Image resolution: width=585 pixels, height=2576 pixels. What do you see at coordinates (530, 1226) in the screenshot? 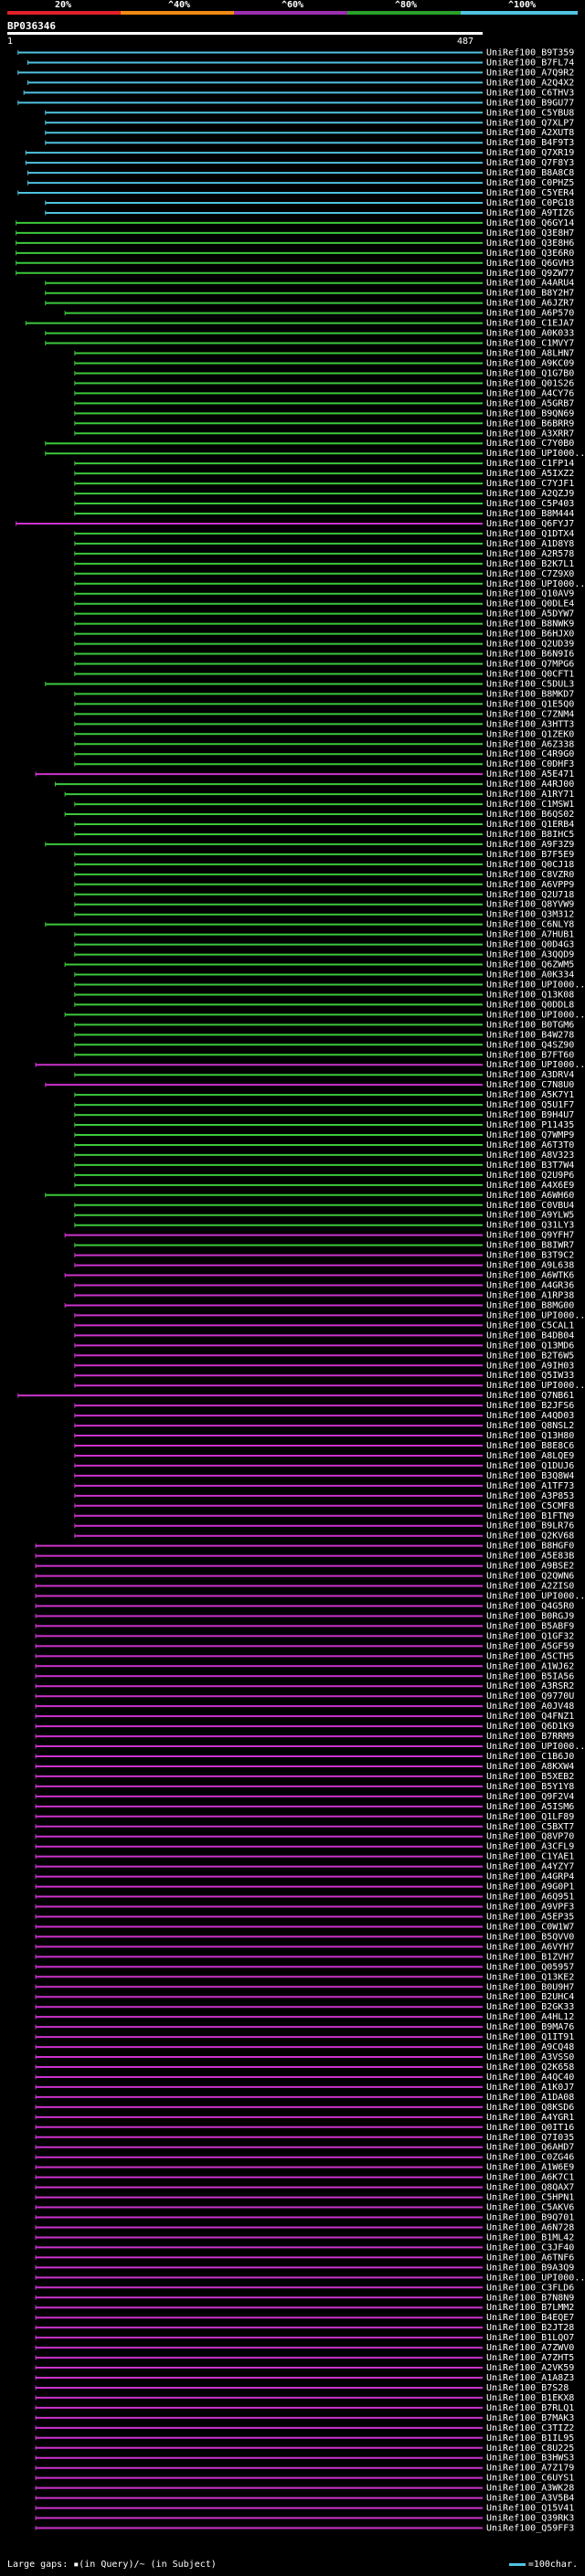
I see `hit-label: UniRef100_Q31LY3` at bounding box center [530, 1226].